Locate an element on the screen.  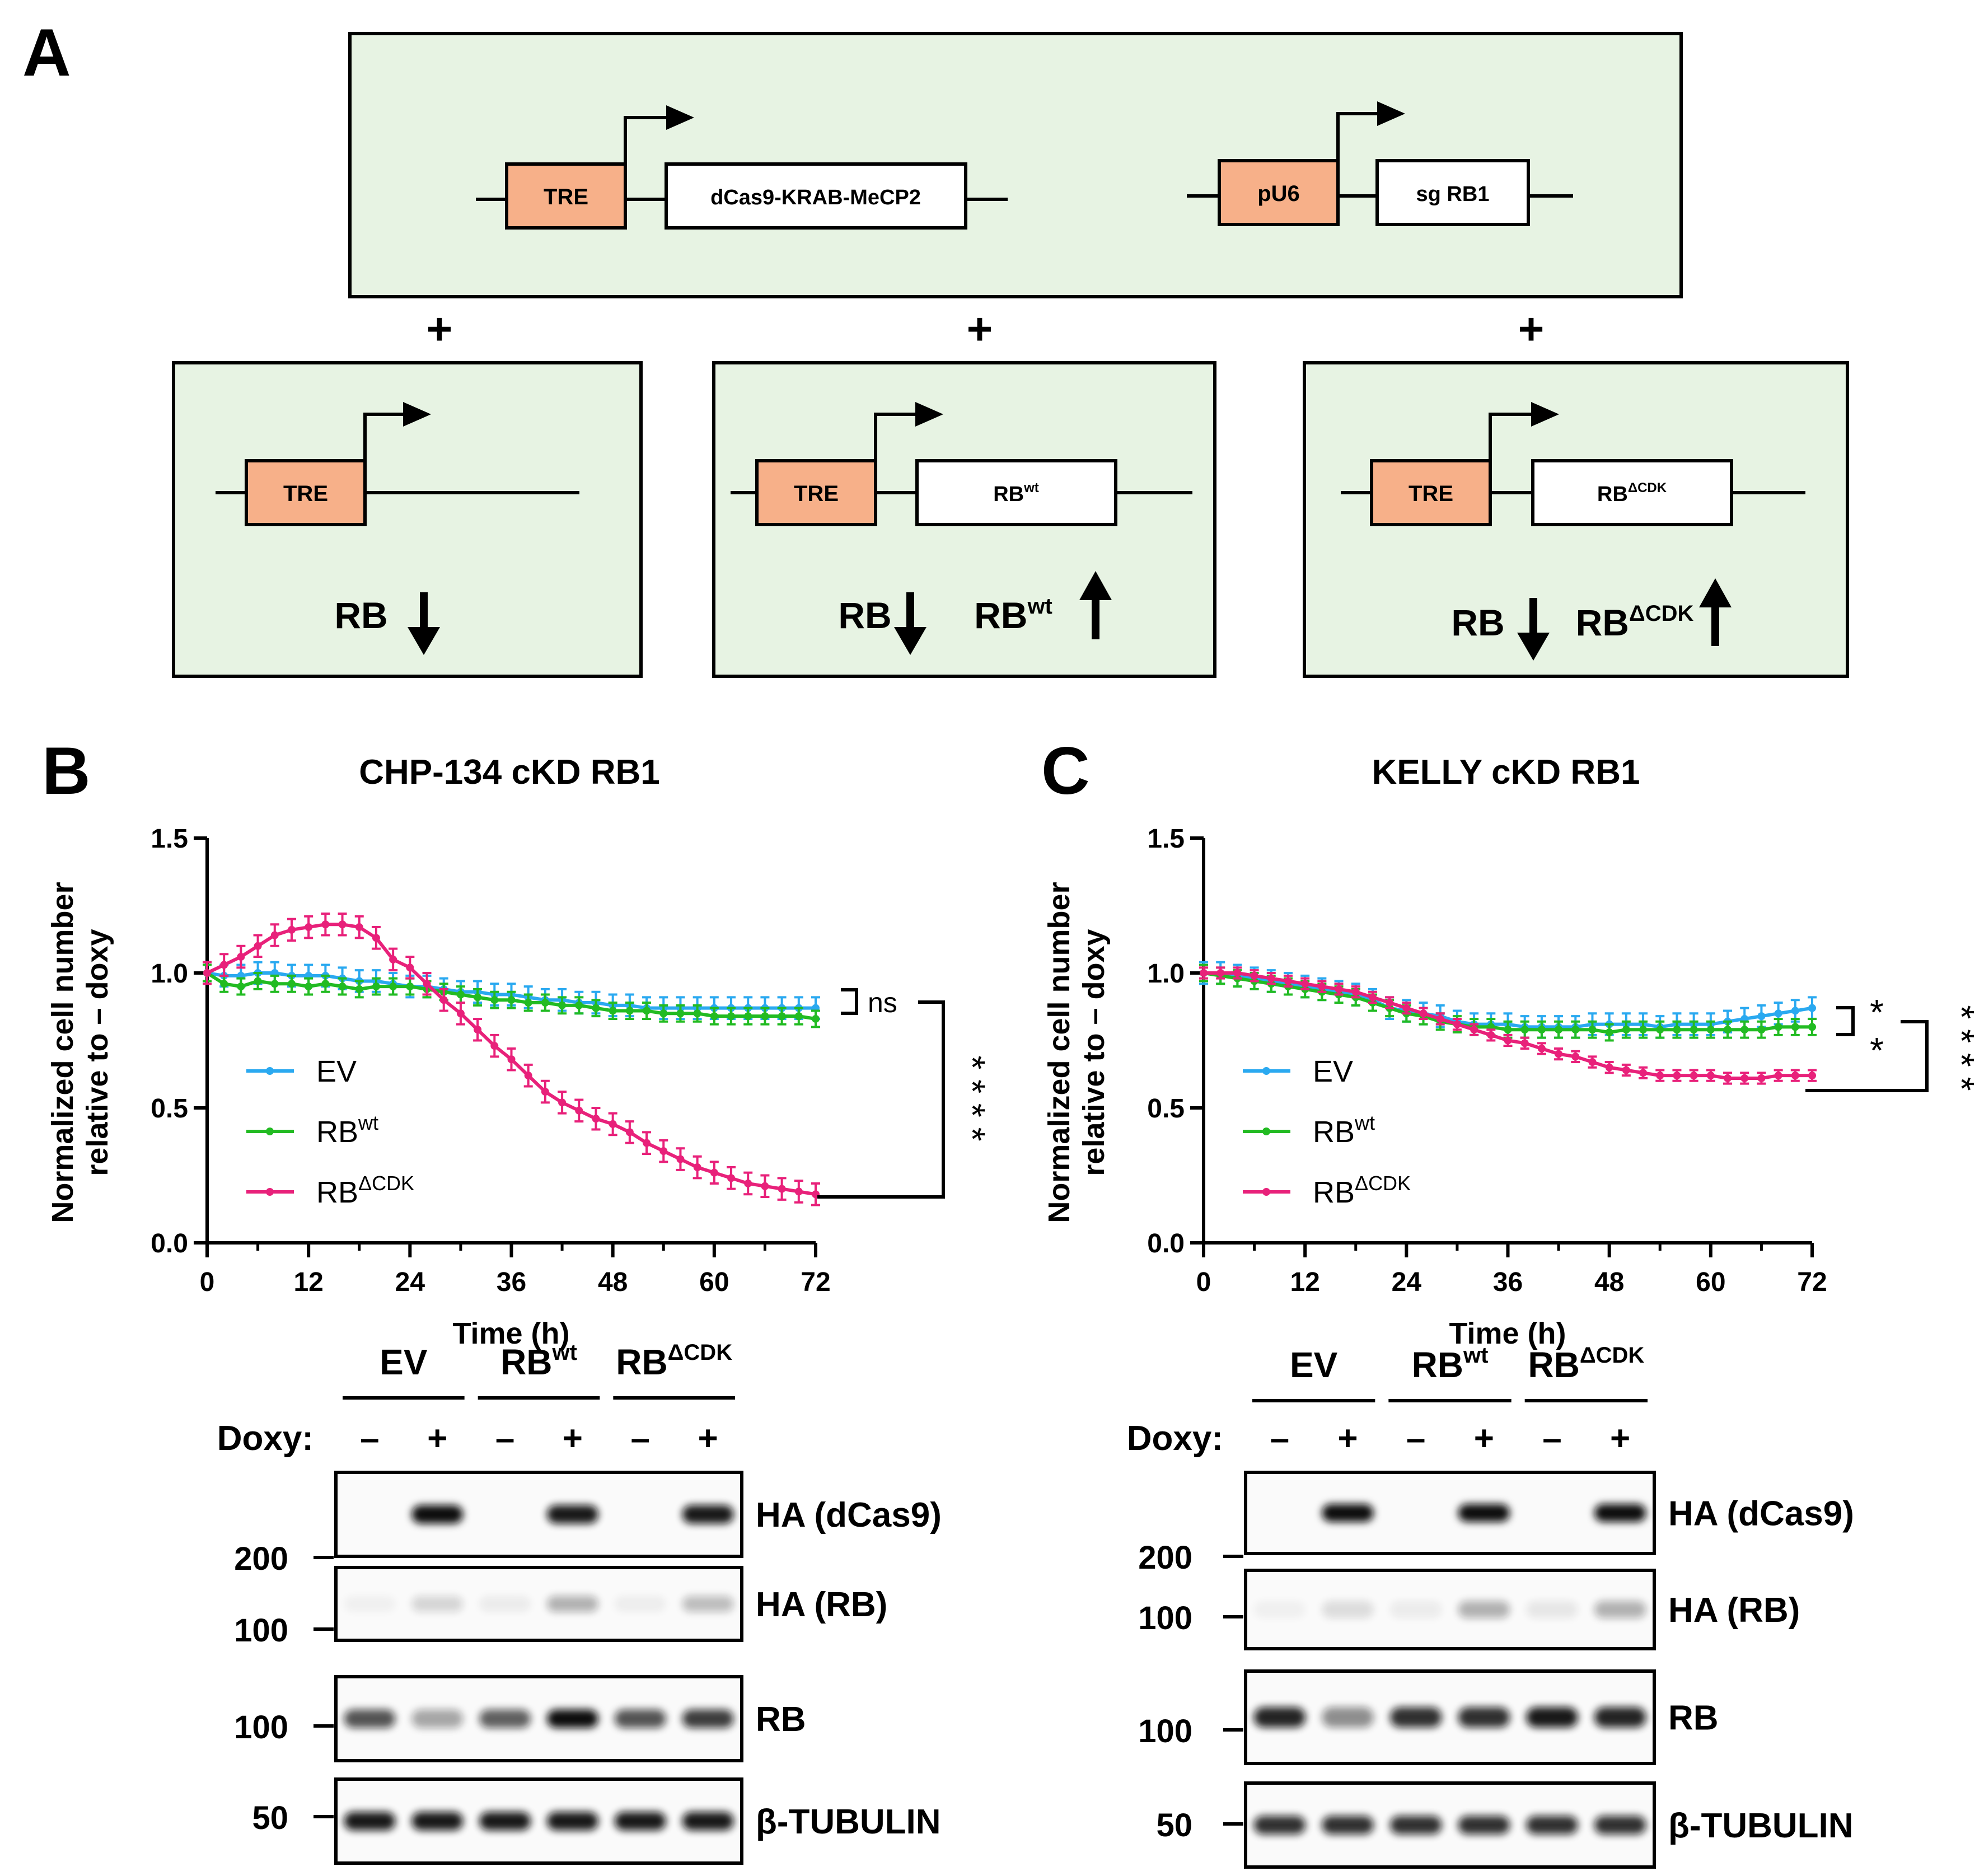
sig-stars-label: * * * * is located at coordinates (1961, 1048).